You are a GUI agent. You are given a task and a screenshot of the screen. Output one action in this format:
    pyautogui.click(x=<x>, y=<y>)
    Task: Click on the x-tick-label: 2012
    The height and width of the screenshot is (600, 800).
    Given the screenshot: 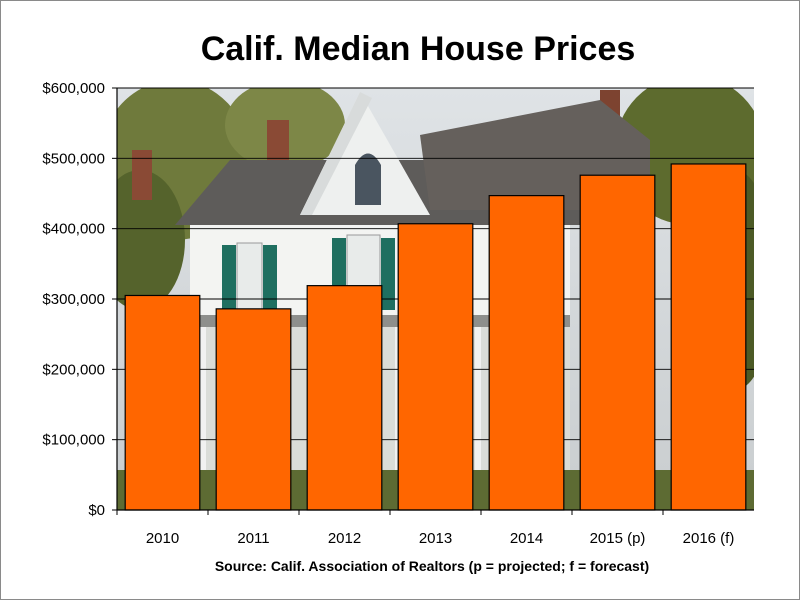 What is the action you would take?
    pyautogui.click(x=344, y=538)
    